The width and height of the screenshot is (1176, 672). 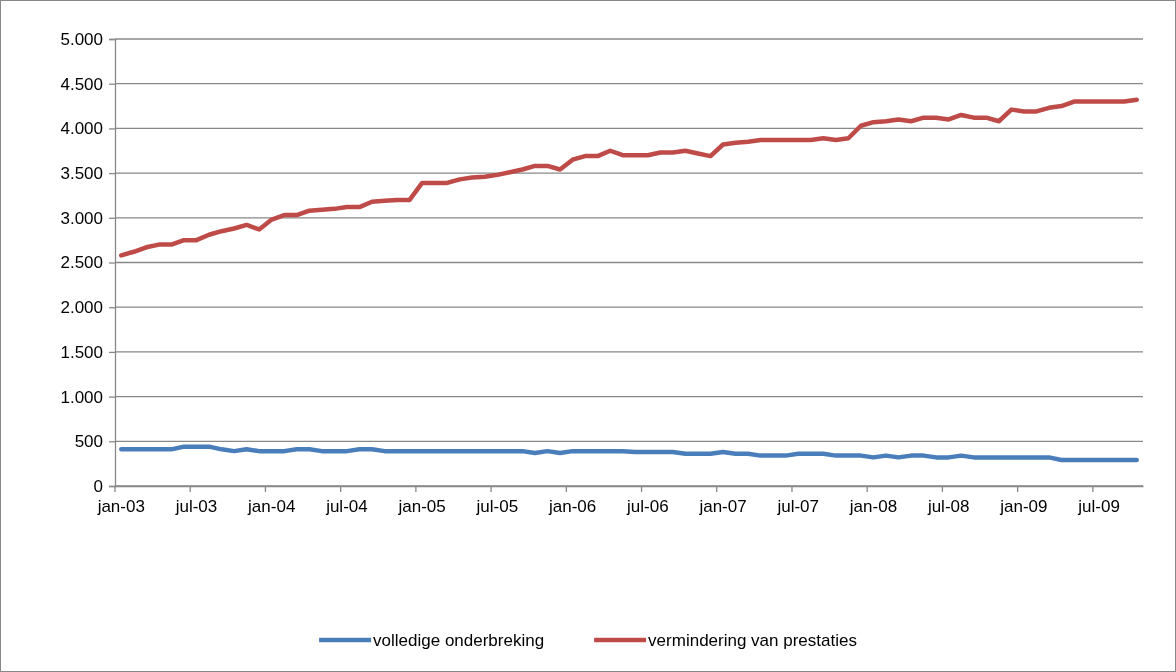 What do you see at coordinates (873, 507) in the screenshot?
I see `x-tick-label: jan-08` at bounding box center [873, 507].